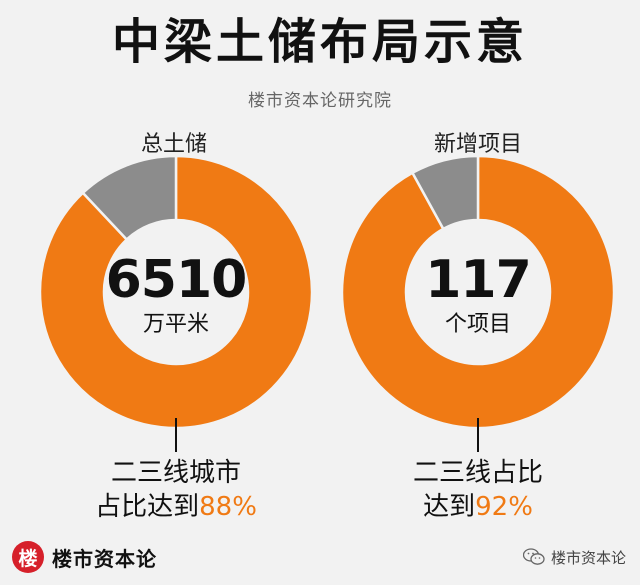  Describe the element at coordinates (449, 507) in the screenshot. I see `caption-prefix-new-projects: 达到` at that location.